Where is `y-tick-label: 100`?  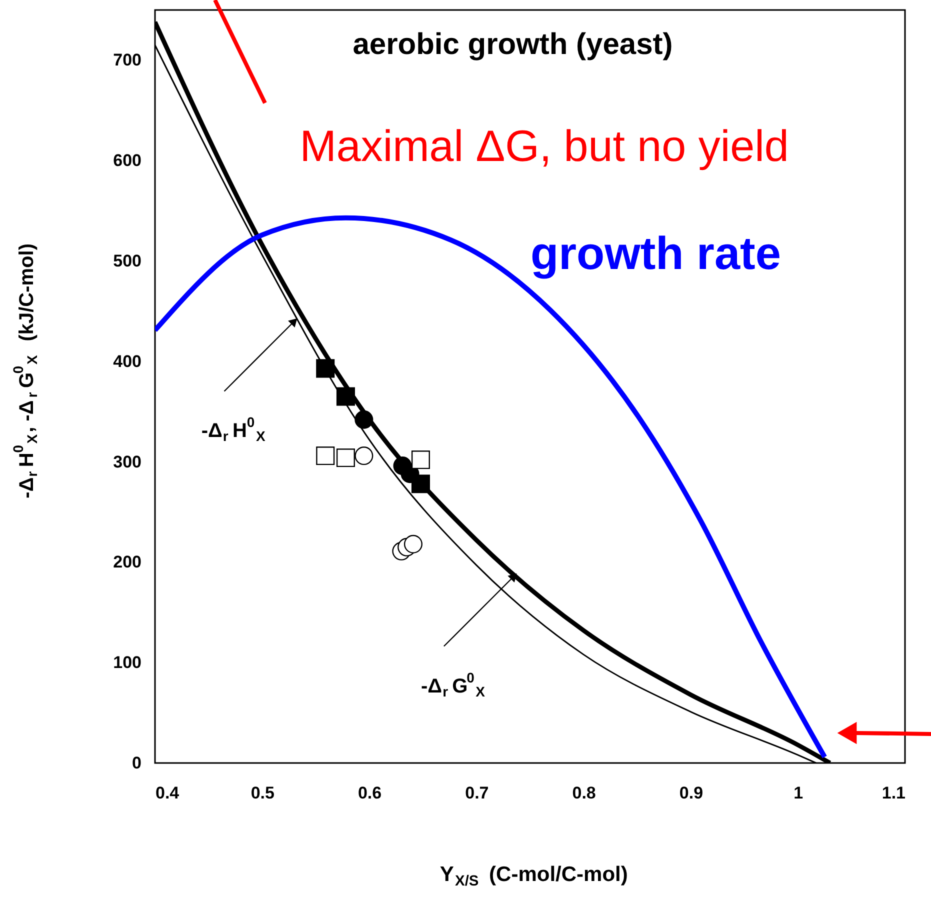 y-tick-label: 100 is located at coordinates (127, 662).